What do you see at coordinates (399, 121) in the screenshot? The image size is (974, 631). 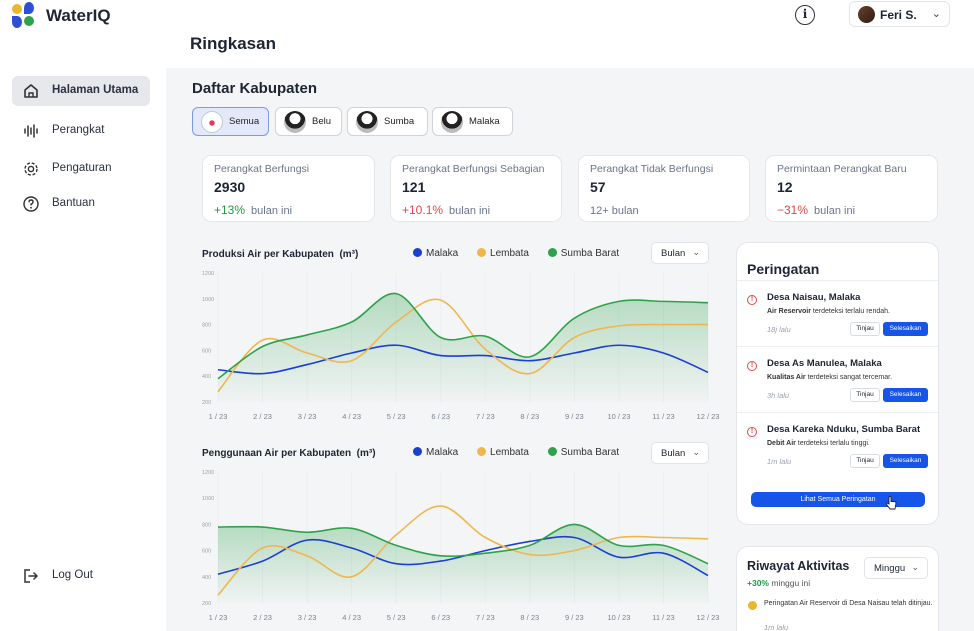 I see `region-label: Sumba` at bounding box center [399, 121].